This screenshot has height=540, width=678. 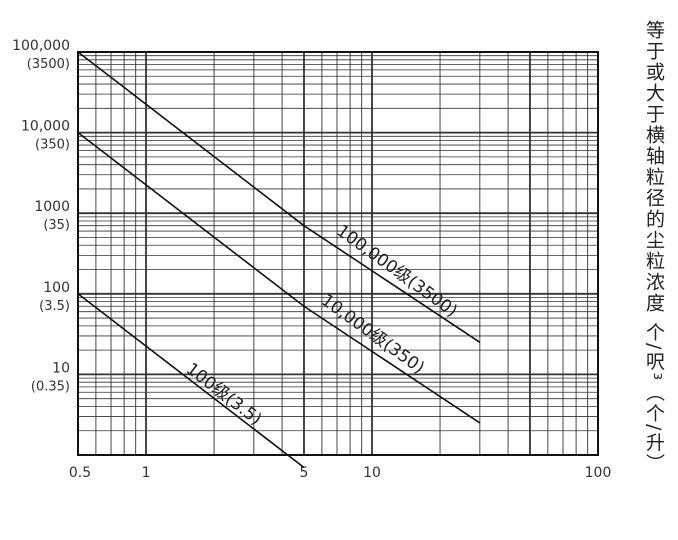 I want to click on y-tick-label: 10,000, so click(x=45, y=127).